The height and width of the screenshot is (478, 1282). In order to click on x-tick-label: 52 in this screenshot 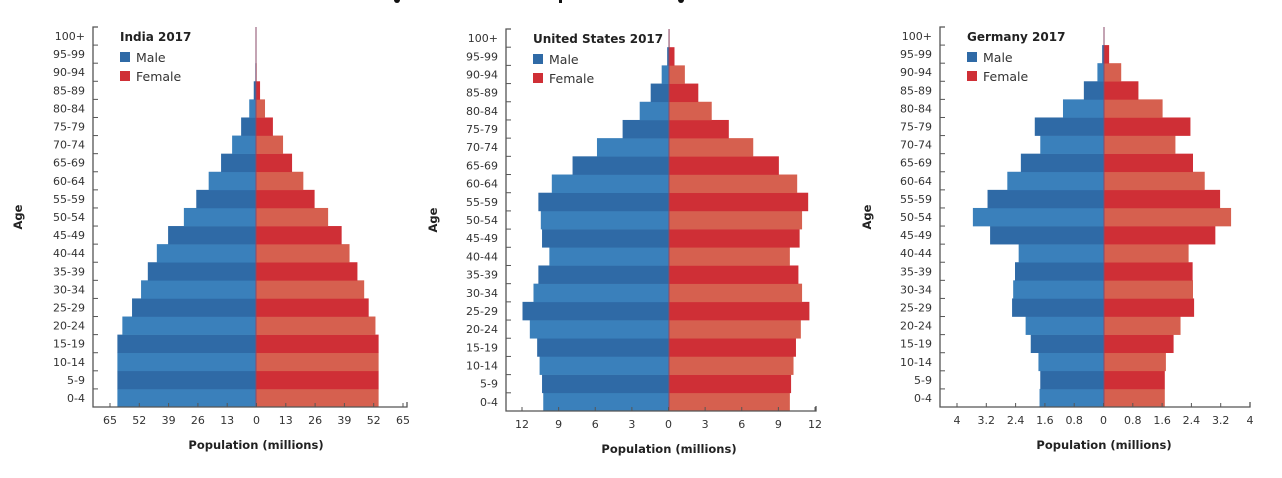, I will do `click(374, 420)`.